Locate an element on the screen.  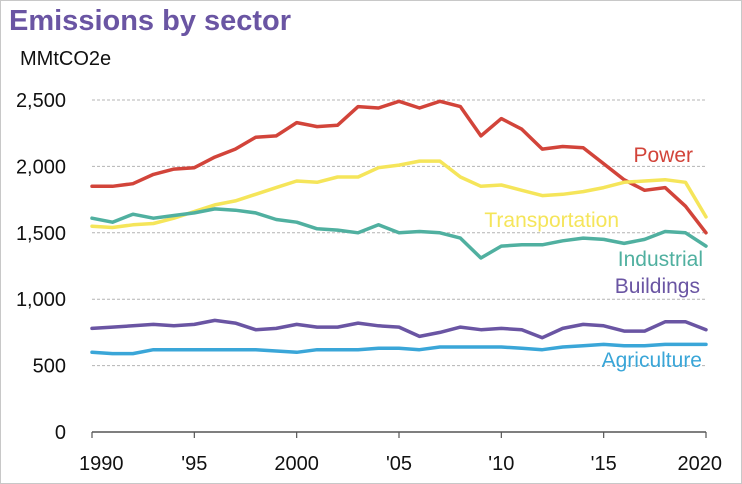
y-axis-ticks: 0 500 1,000 1,500 2,000 2,500 is located at coordinates (41, 267).